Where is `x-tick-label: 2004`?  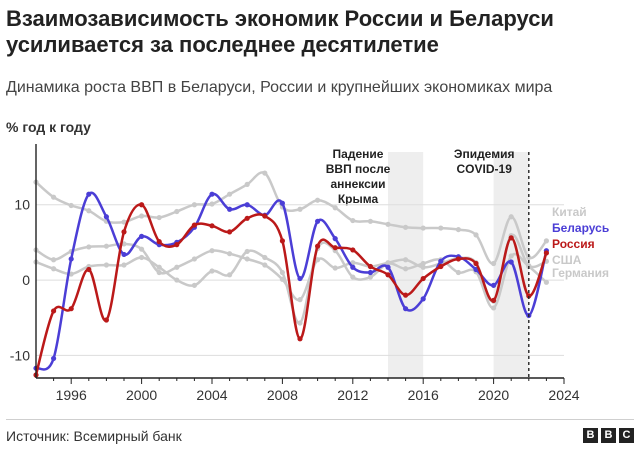
x-tick-label: 2004 is located at coordinates (211, 395).